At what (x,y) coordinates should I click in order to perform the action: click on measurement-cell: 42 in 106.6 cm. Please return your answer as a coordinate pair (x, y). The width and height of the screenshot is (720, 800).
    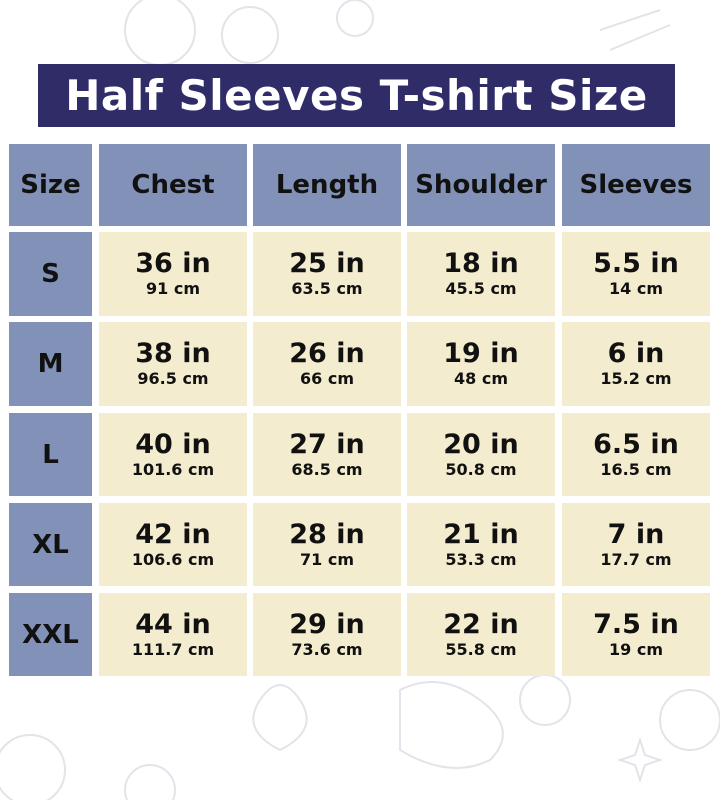
    Looking at the image, I should click on (173, 544).